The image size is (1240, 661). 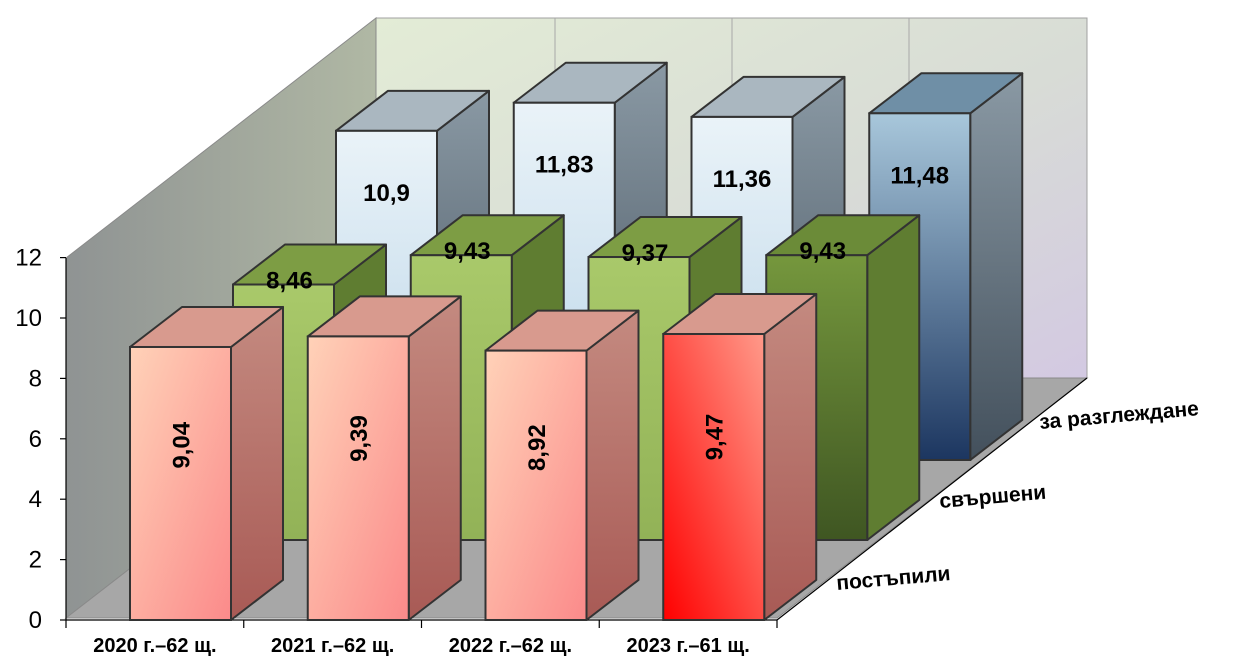 I want to click on y-tick-label: 12, so click(x=28, y=258).